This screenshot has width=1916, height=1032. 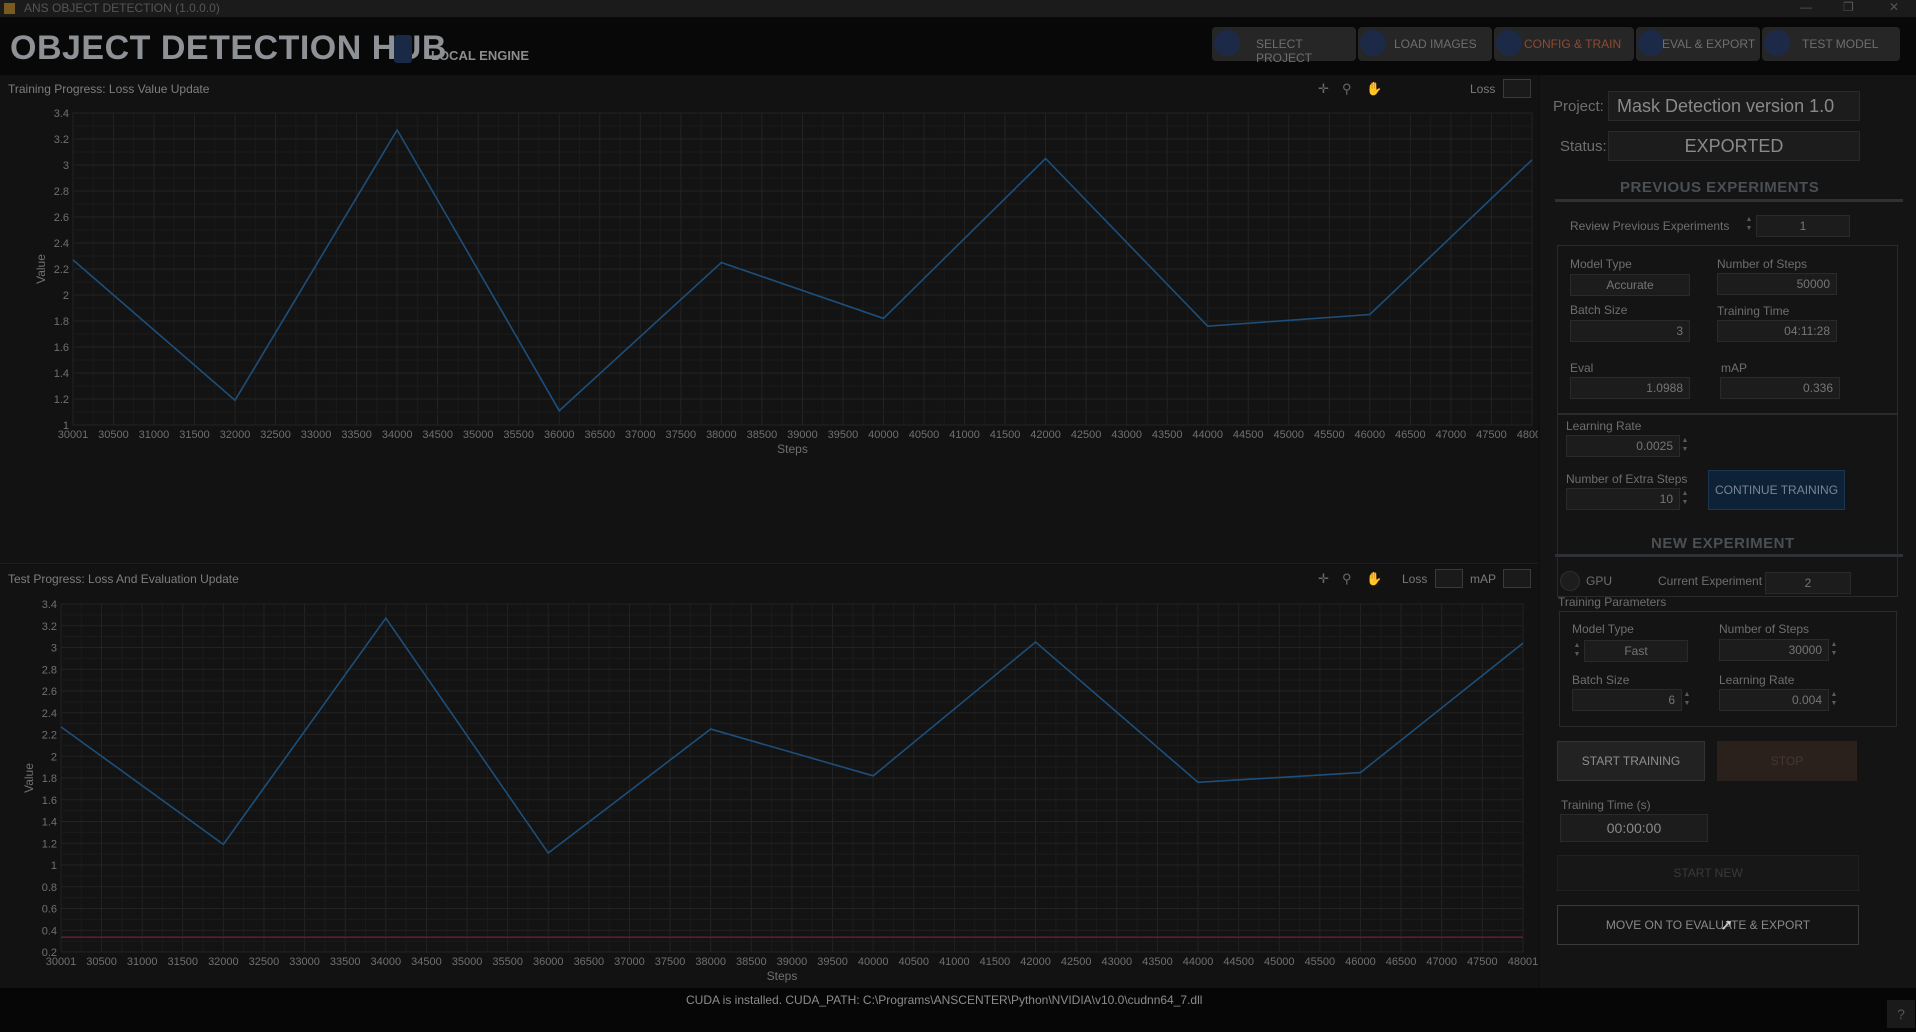 I want to click on nav-select-project-button: SELECT PROJECT, so click(x=1284, y=46).